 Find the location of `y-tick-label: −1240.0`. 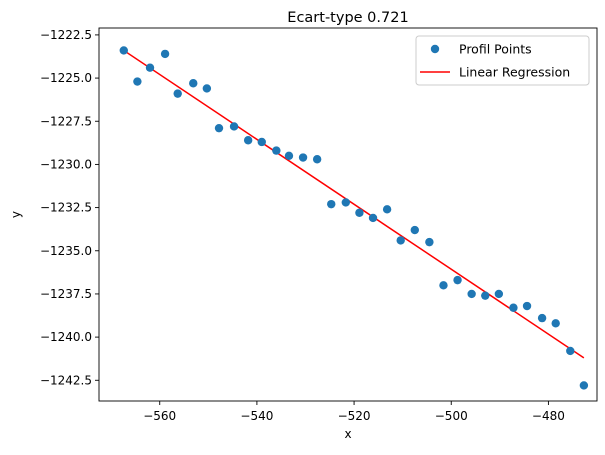

y-tick-label: −1240.0 is located at coordinates (66, 337).